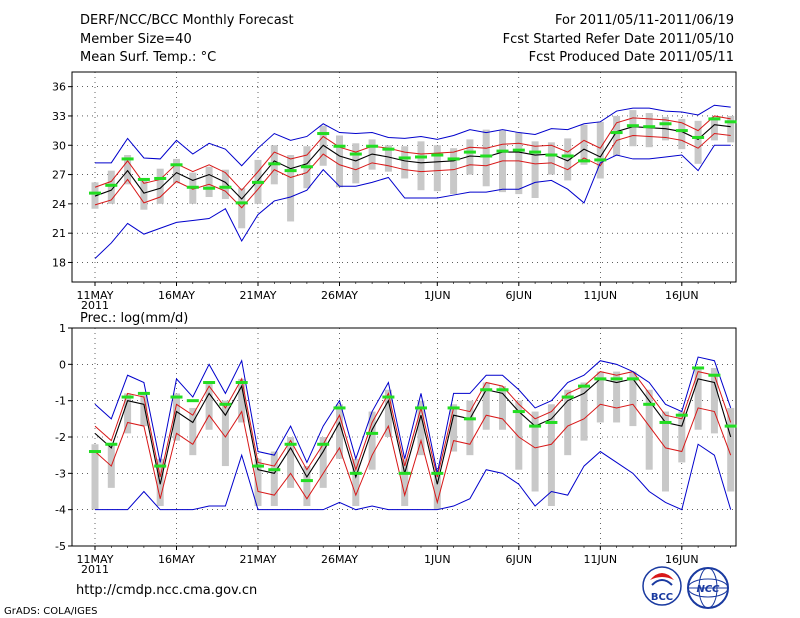 The width and height of the screenshot is (800, 618). Describe the element at coordinates (258, 559) in the screenshot. I see `x-tick-label: 21MAY` at that location.